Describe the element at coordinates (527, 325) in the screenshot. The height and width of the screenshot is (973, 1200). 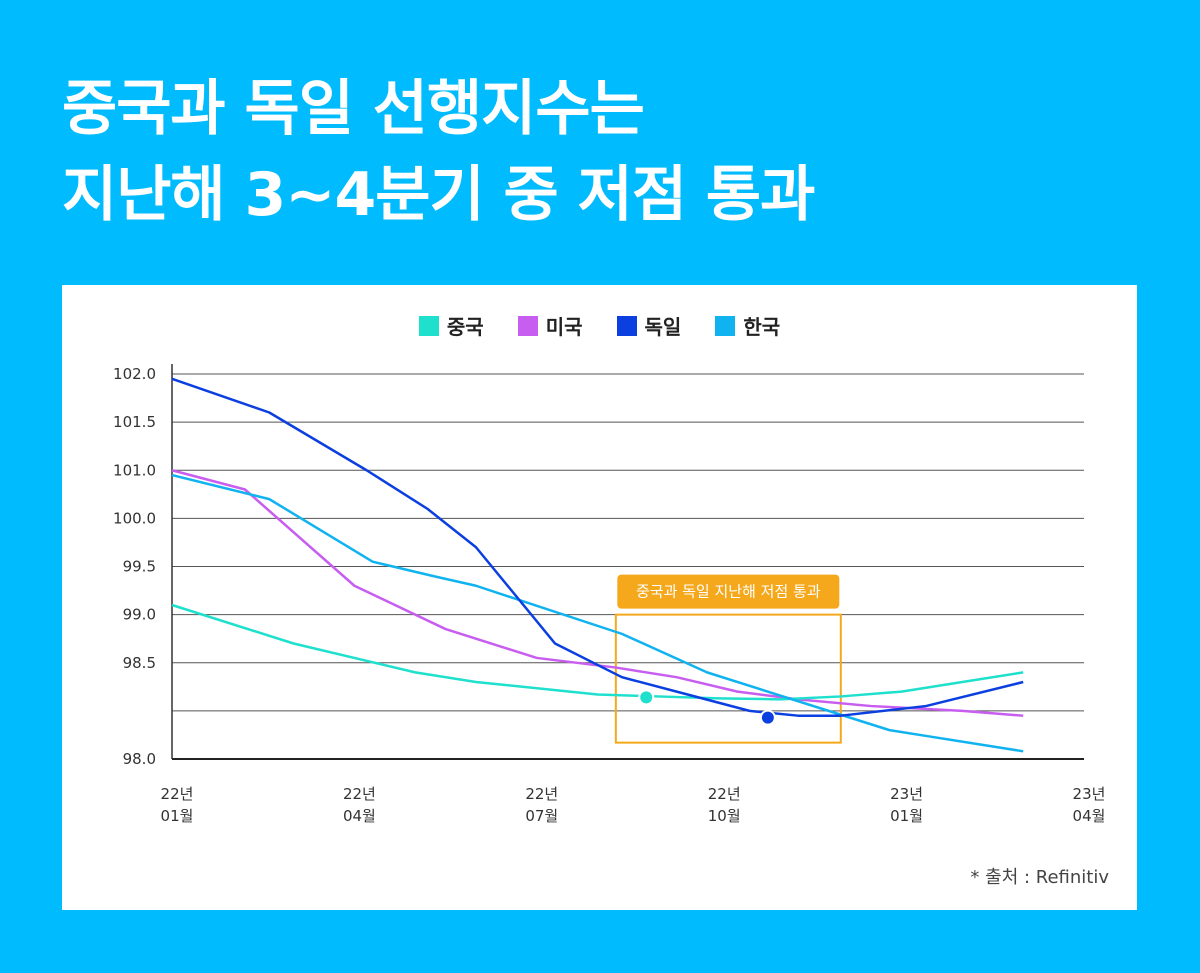
I see `legend-swatch-usa` at that location.